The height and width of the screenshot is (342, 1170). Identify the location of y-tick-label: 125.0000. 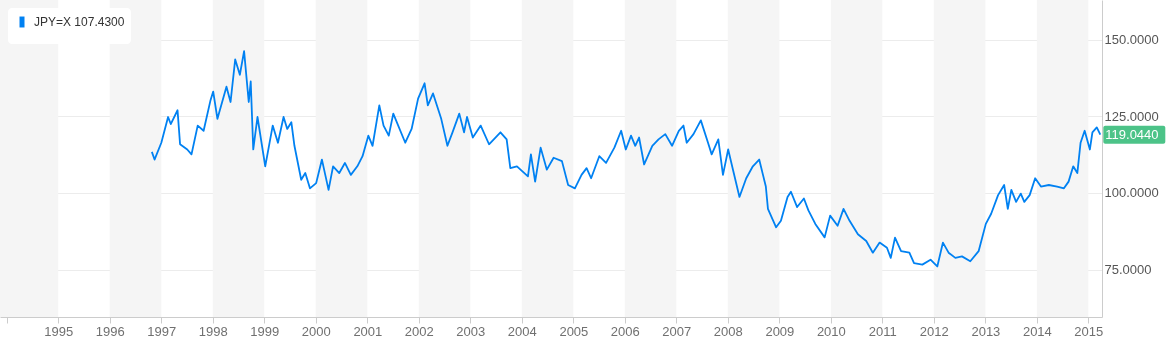
(1131, 116).